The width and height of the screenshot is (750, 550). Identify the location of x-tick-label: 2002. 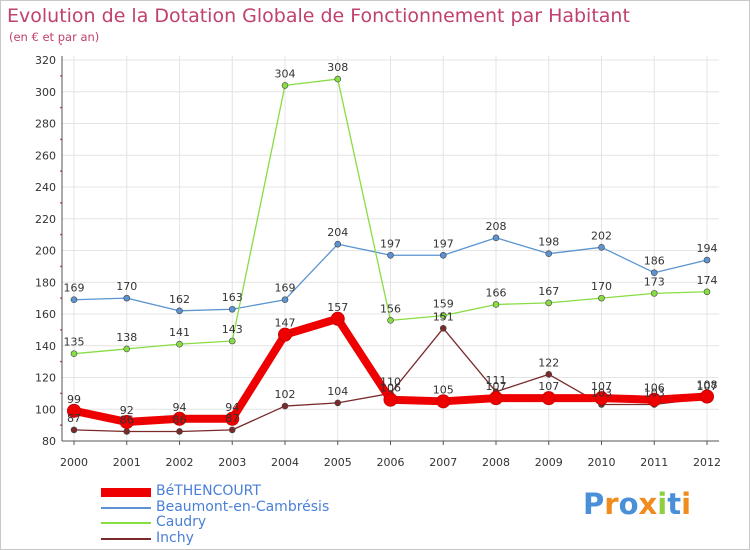
(180, 462).